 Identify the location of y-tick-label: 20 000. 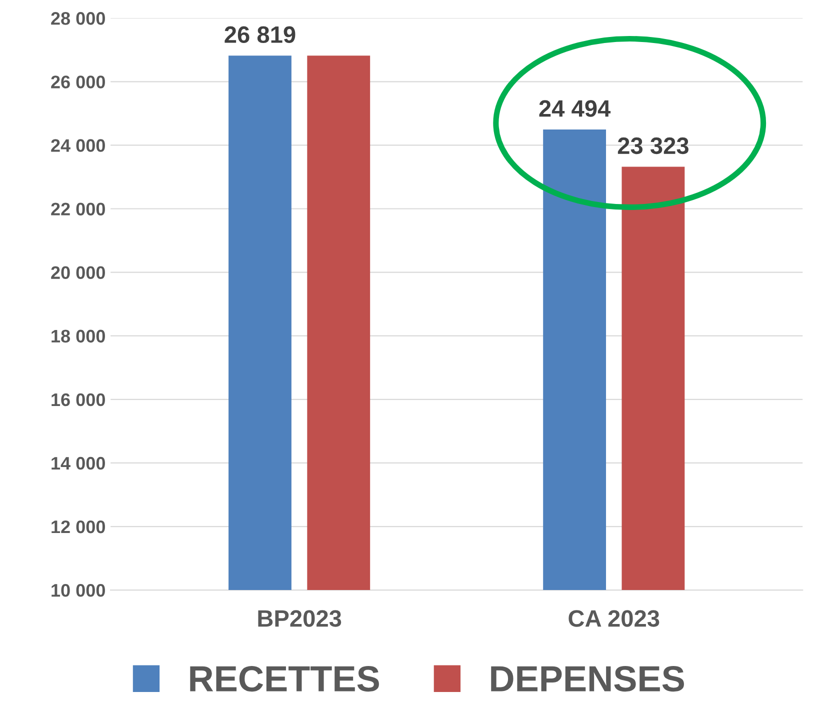
(78, 273).